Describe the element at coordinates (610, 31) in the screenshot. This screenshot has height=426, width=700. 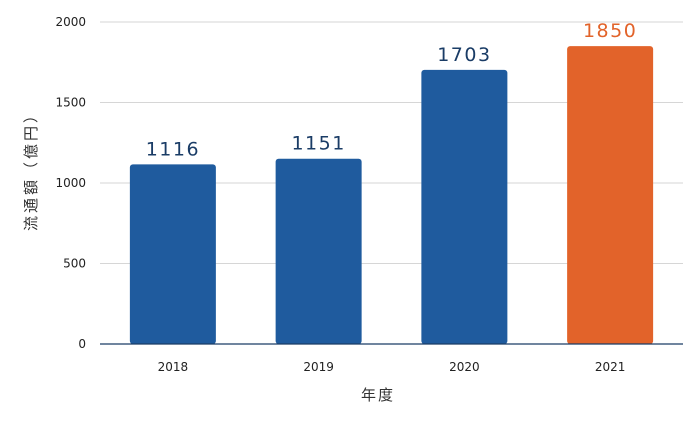
I see `bar-value-label: 1850` at that location.